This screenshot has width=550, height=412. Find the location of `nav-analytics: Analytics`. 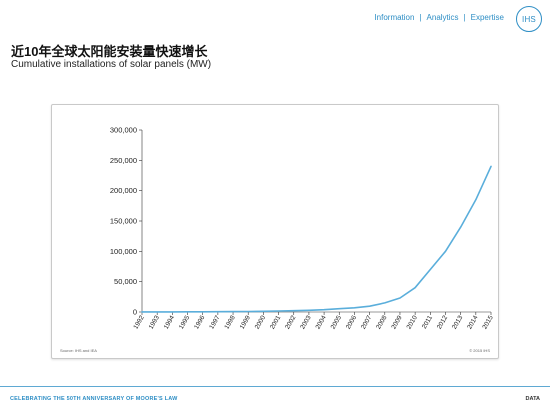

nav-analytics: Analytics is located at coordinates (442, 17).